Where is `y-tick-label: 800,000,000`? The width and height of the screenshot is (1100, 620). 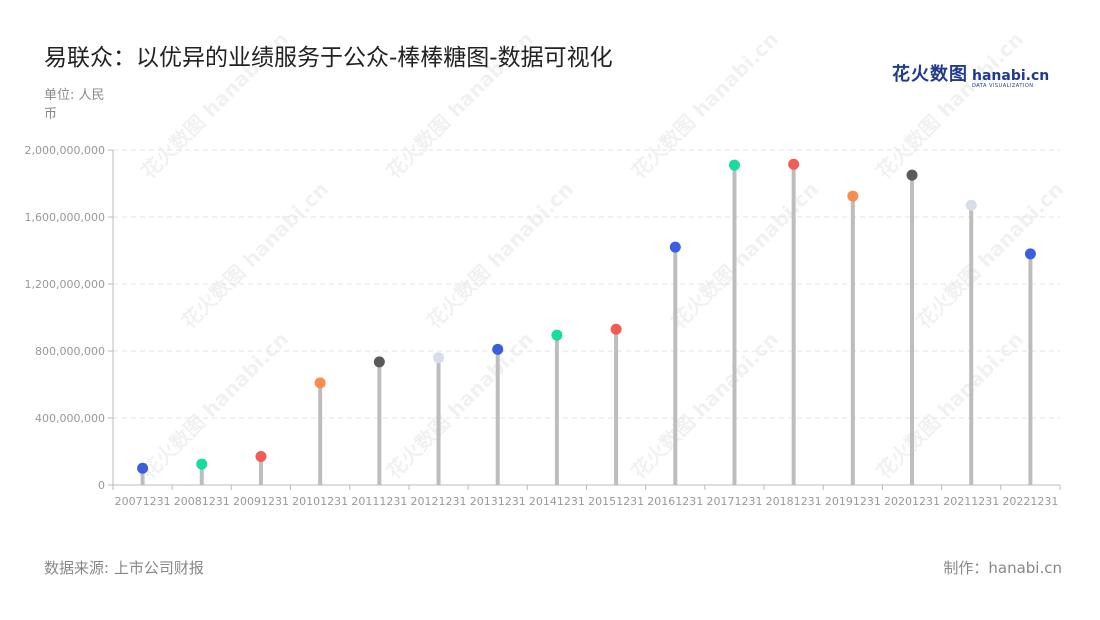
y-tick-label: 800,000,000 is located at coordinates (70, 351).